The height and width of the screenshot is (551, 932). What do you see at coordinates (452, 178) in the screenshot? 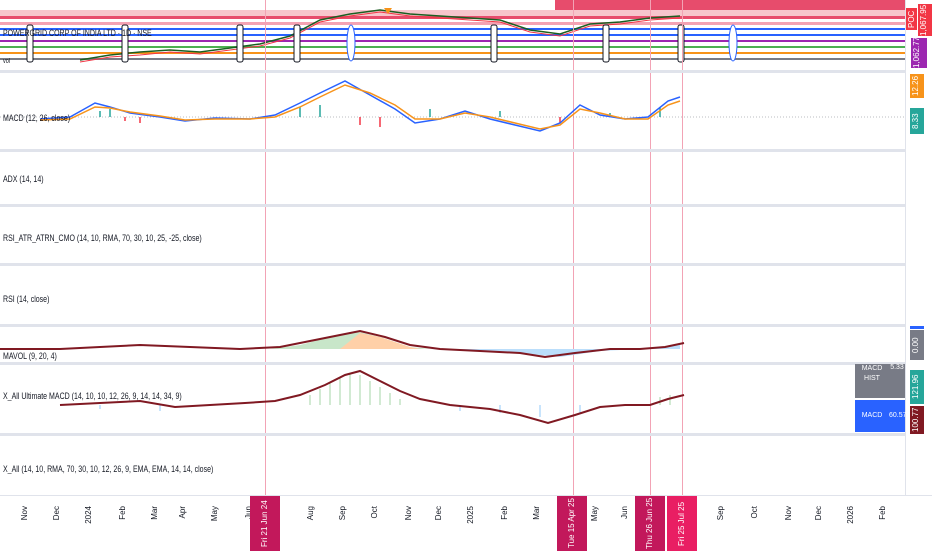
I see `adx-pane: ADX (14, 14)` at bounding box center [452, 178].